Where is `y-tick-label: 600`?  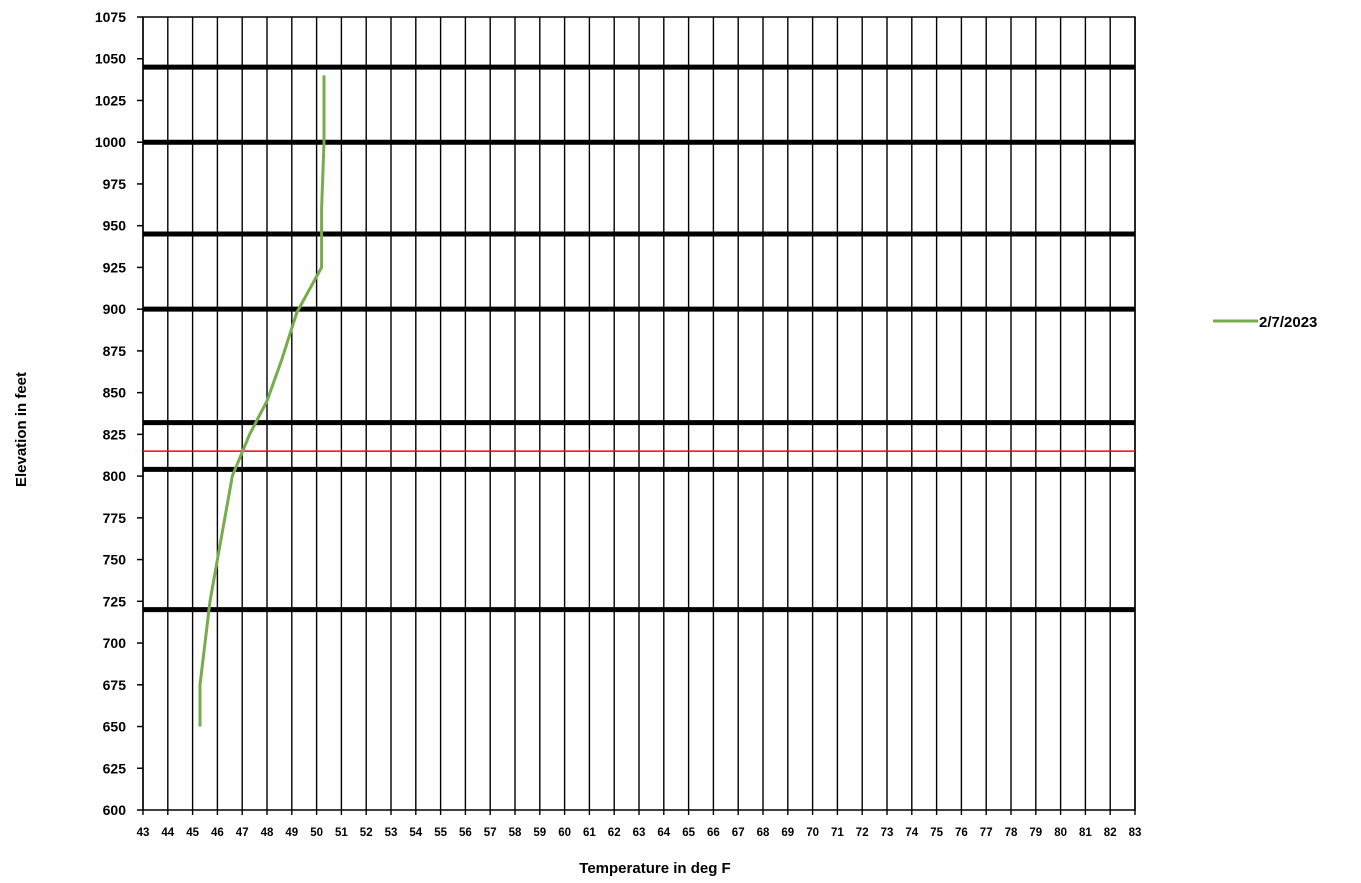
y-tick-label: 600 is located at coordinates (115, 810).